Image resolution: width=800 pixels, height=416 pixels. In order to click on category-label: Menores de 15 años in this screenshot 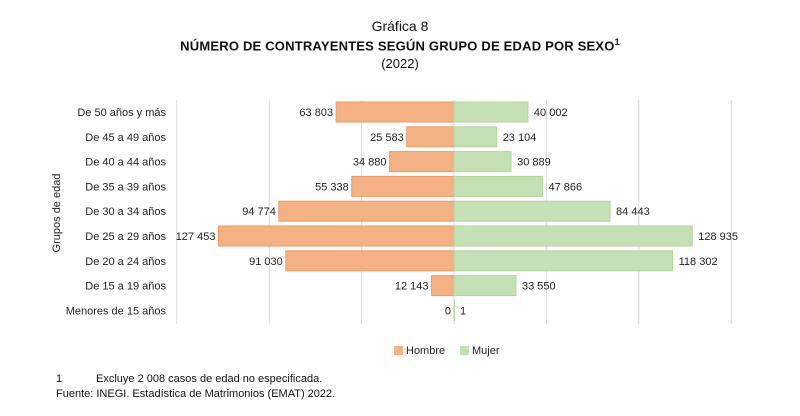, I will do `click(116, 311)`.